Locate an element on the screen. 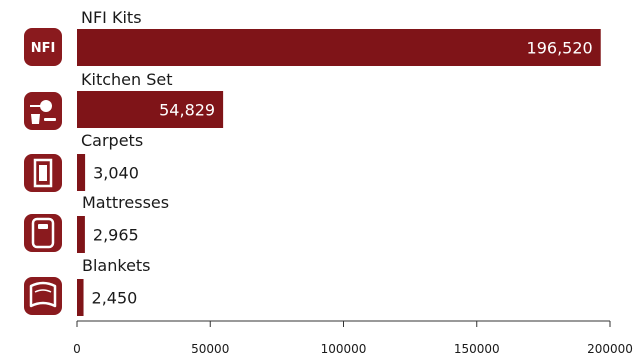  nfi-badge-icon: NFI is located at coordinates (43, 47).